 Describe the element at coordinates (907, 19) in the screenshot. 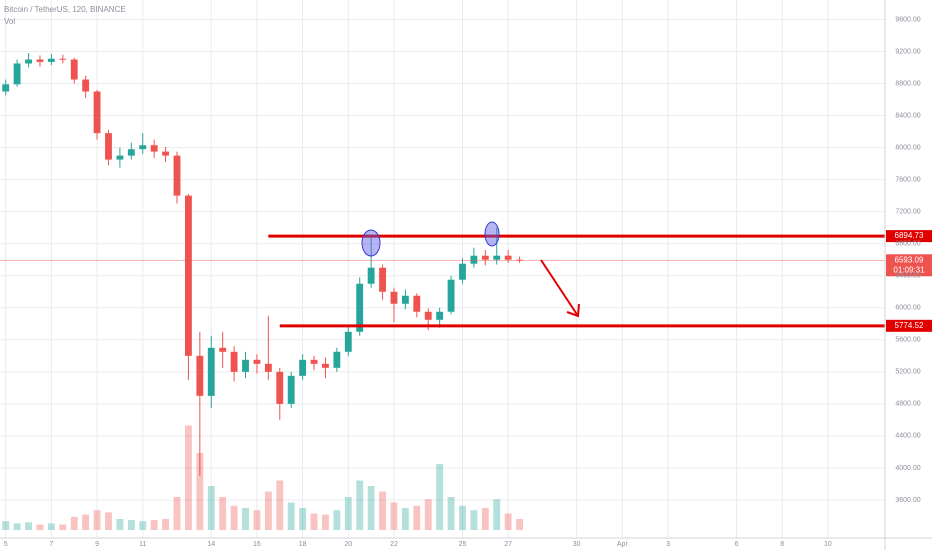

I see `y-tick-label: 9600.00` at that location.